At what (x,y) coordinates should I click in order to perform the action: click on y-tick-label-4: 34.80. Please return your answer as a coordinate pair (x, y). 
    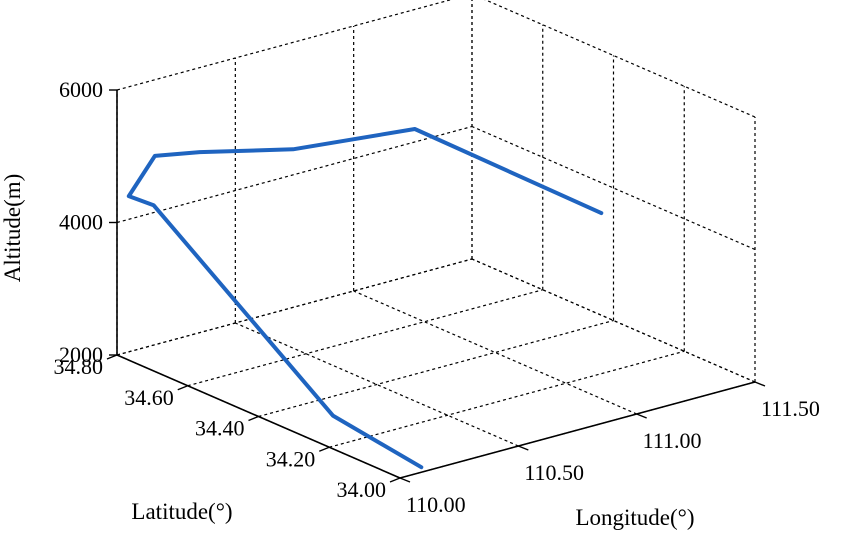
    Looking at the image, I should click on (79, 366).